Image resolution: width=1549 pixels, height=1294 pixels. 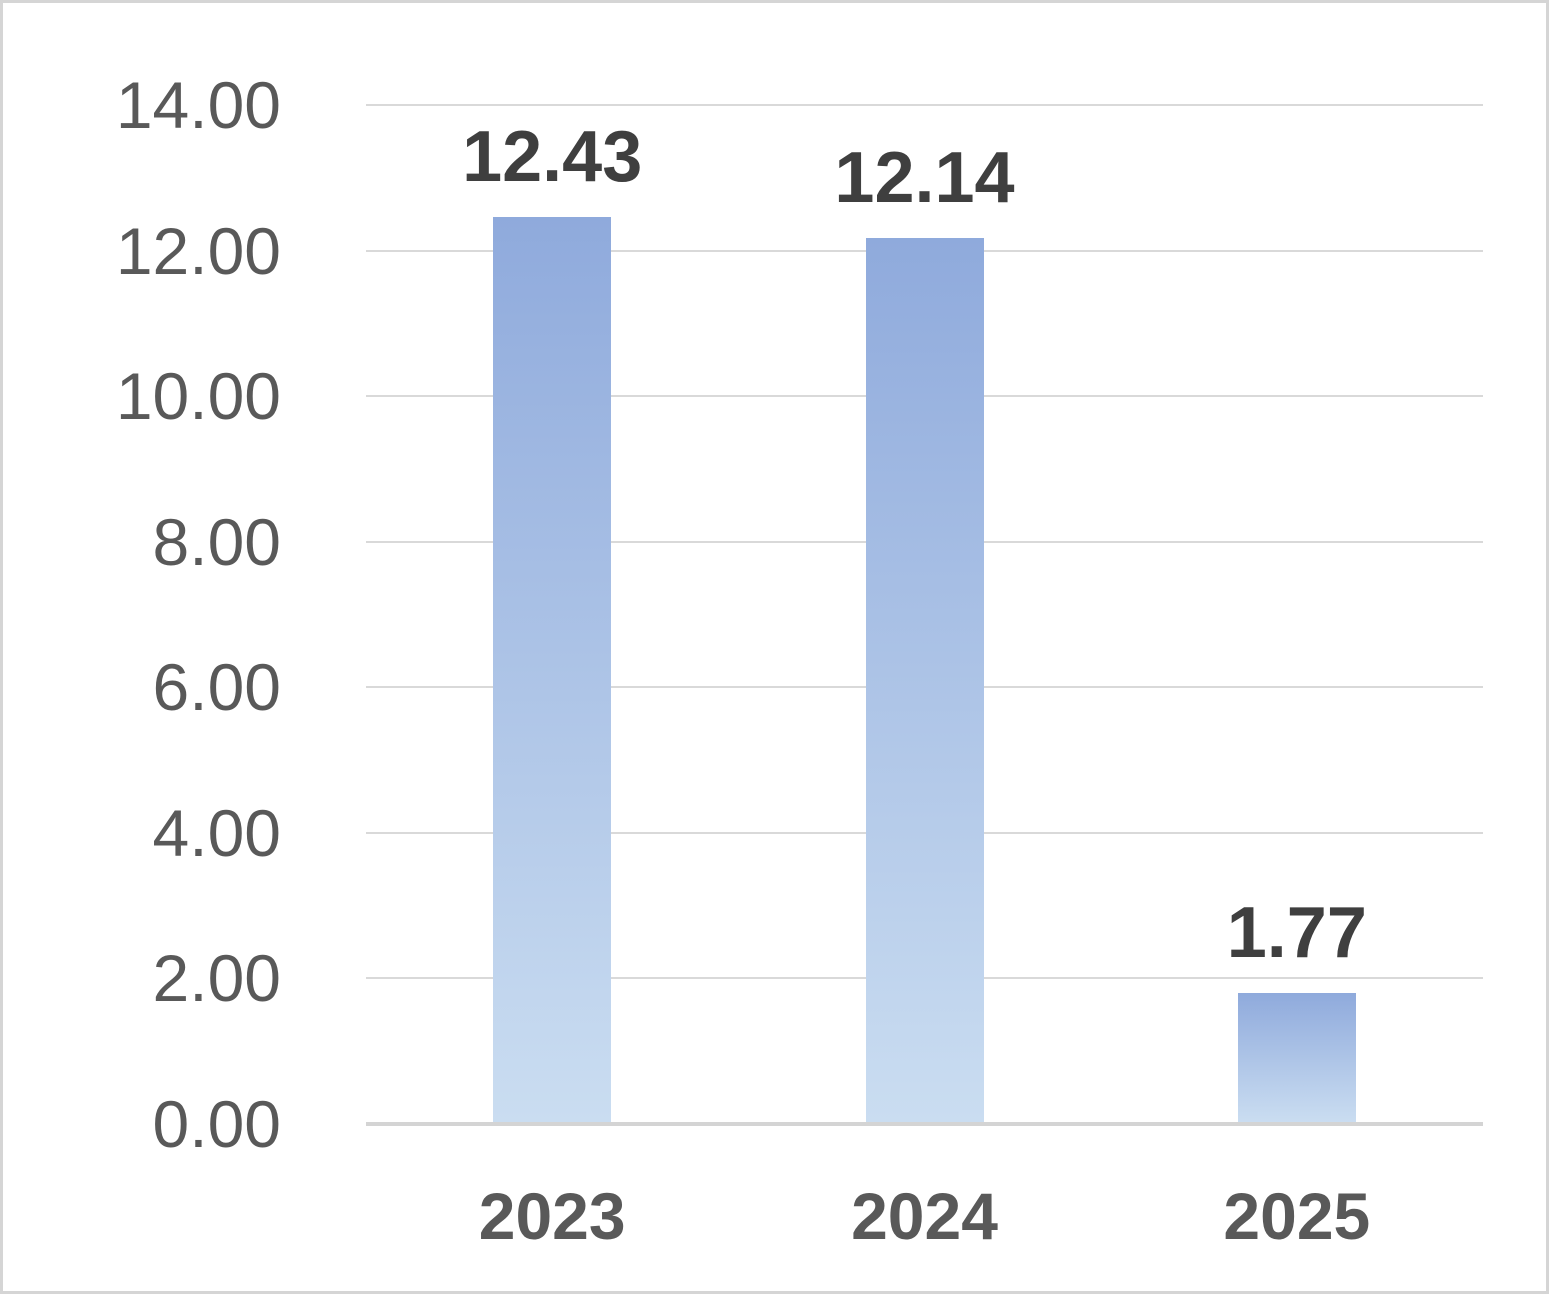 What do you see at coordinates (1297, 1216) in the screenshot?
I see `category-label: 2025` at bounding box center [1297, 1216].